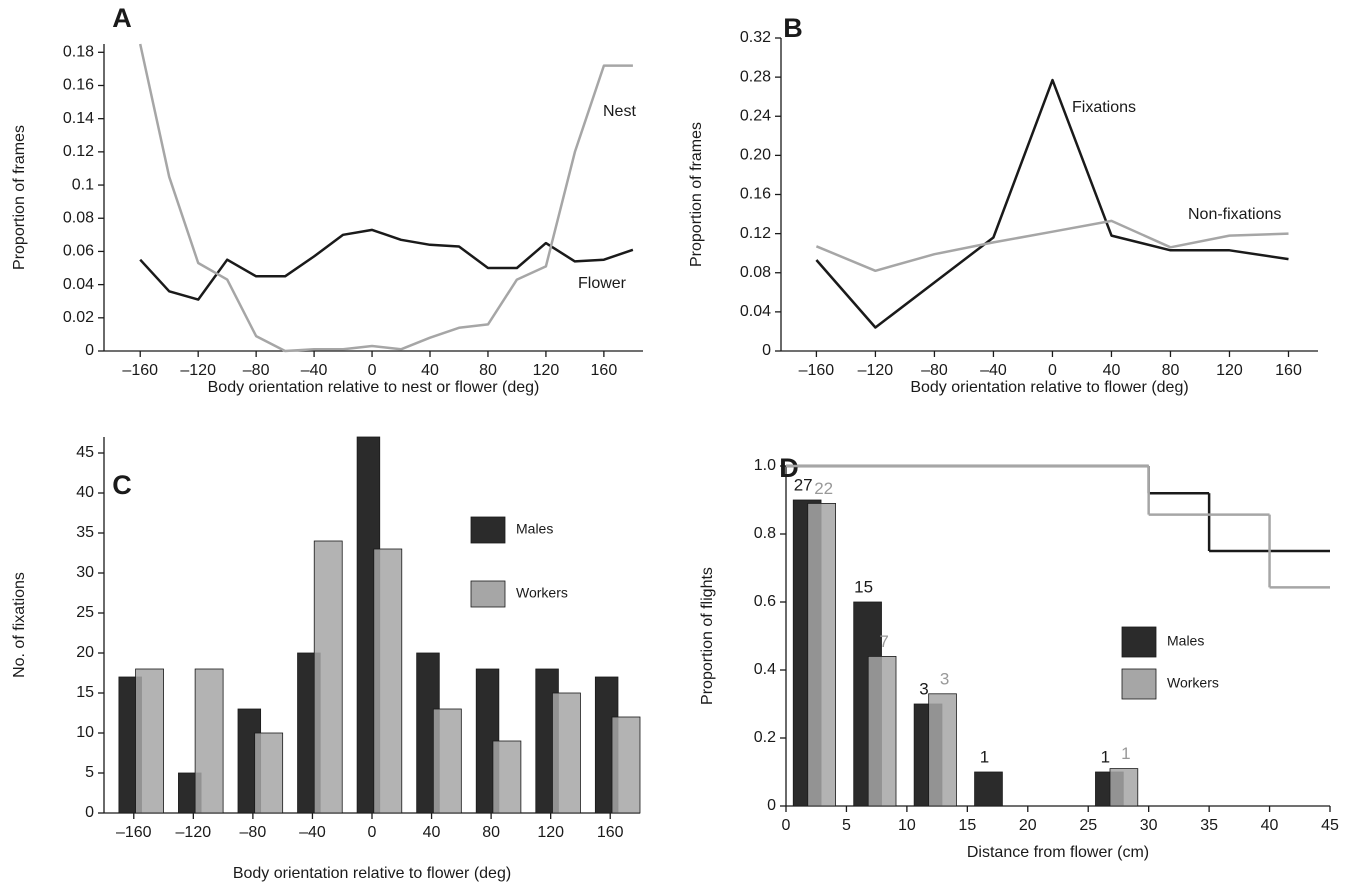 Image resolution: width=1354 pixels, height=886 pixels. What do you see at coordinates (707, 636) in the screenshot?
I see `y-axis-title: Proportion of flights` at bounding box center [707, 636].